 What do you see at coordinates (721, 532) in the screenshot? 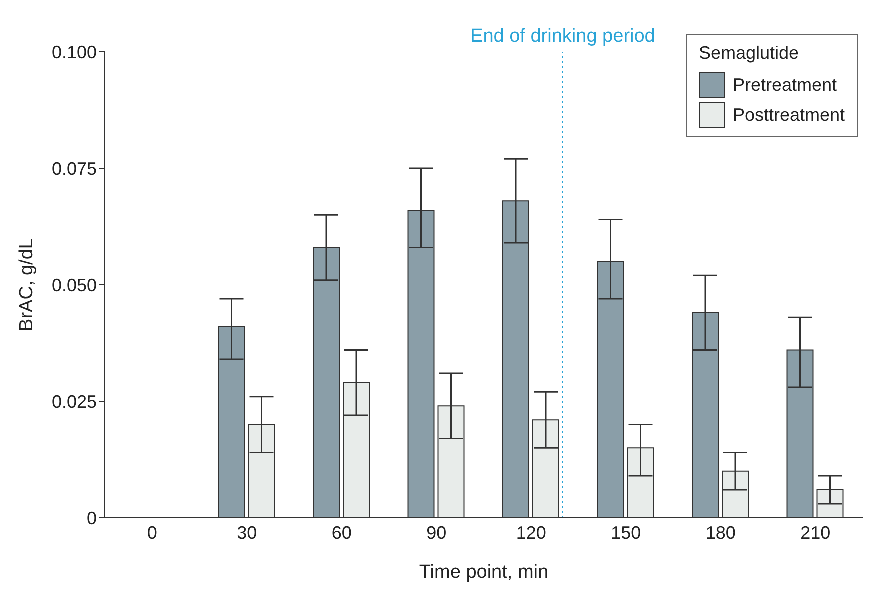
I see `x-tick-label: 180` at bounding box center [721, 532].